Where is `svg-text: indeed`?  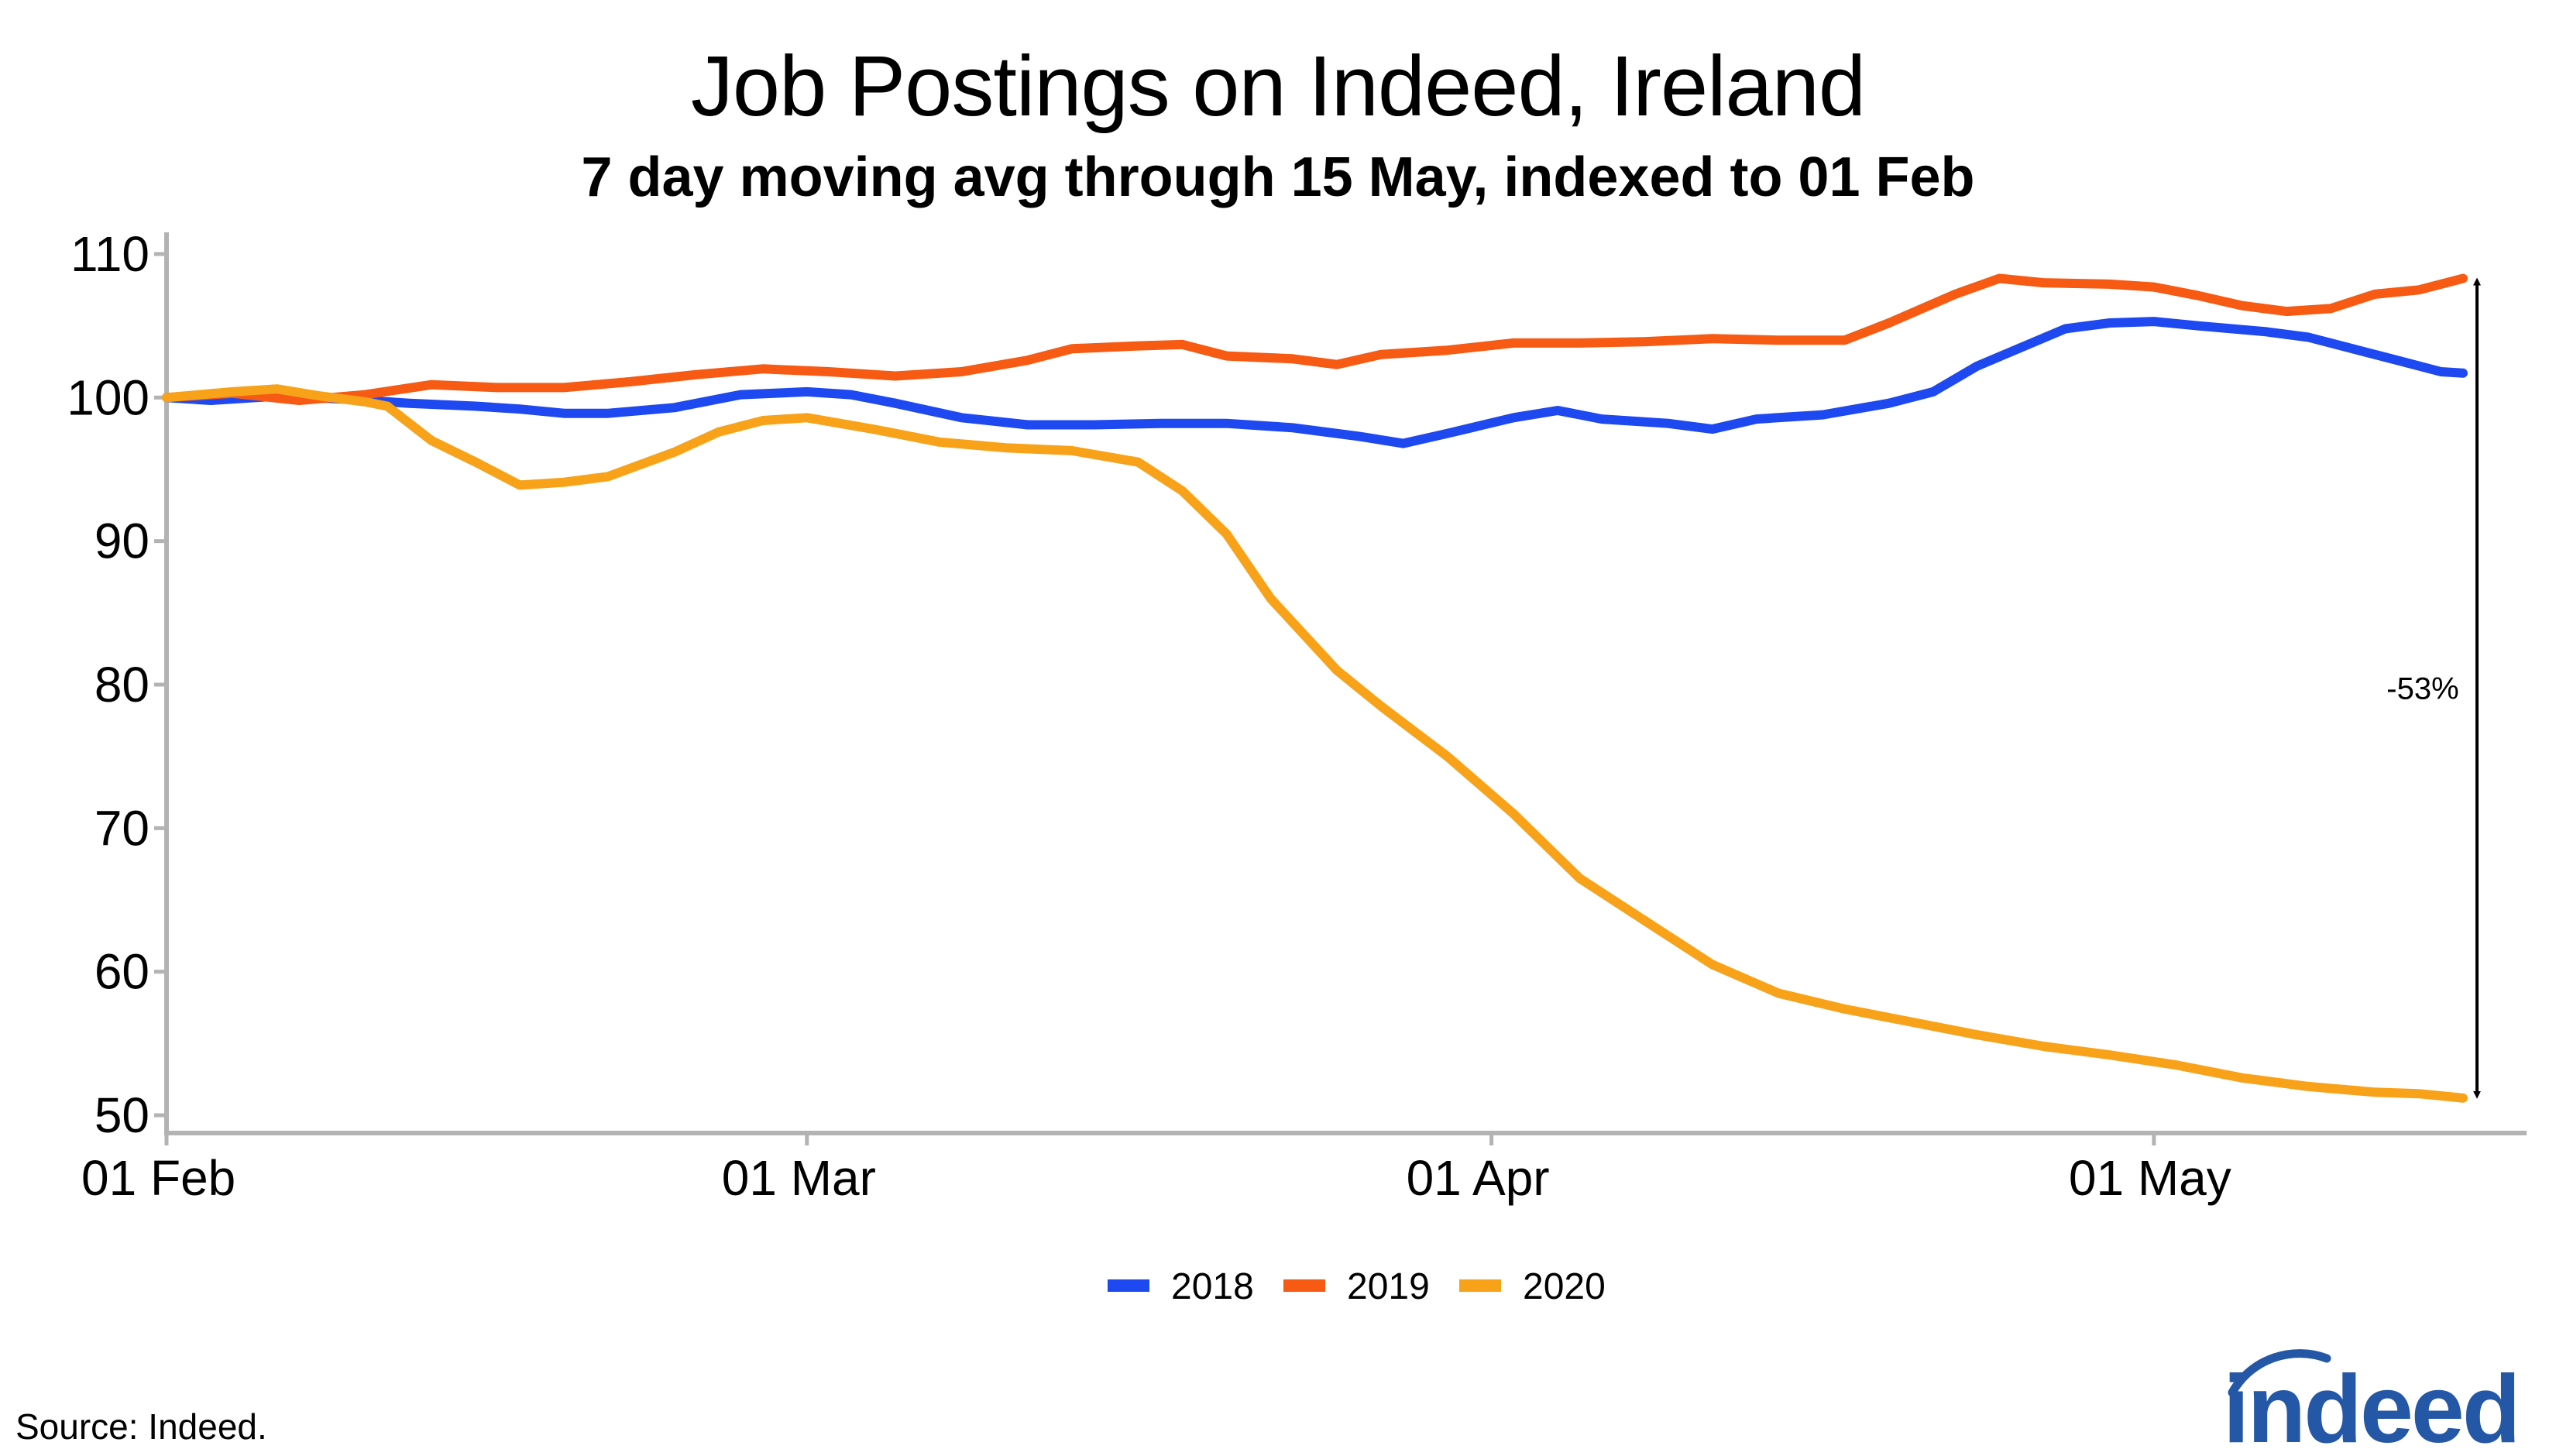
svg-text: indeed is located at coordinates (2371, 1406).